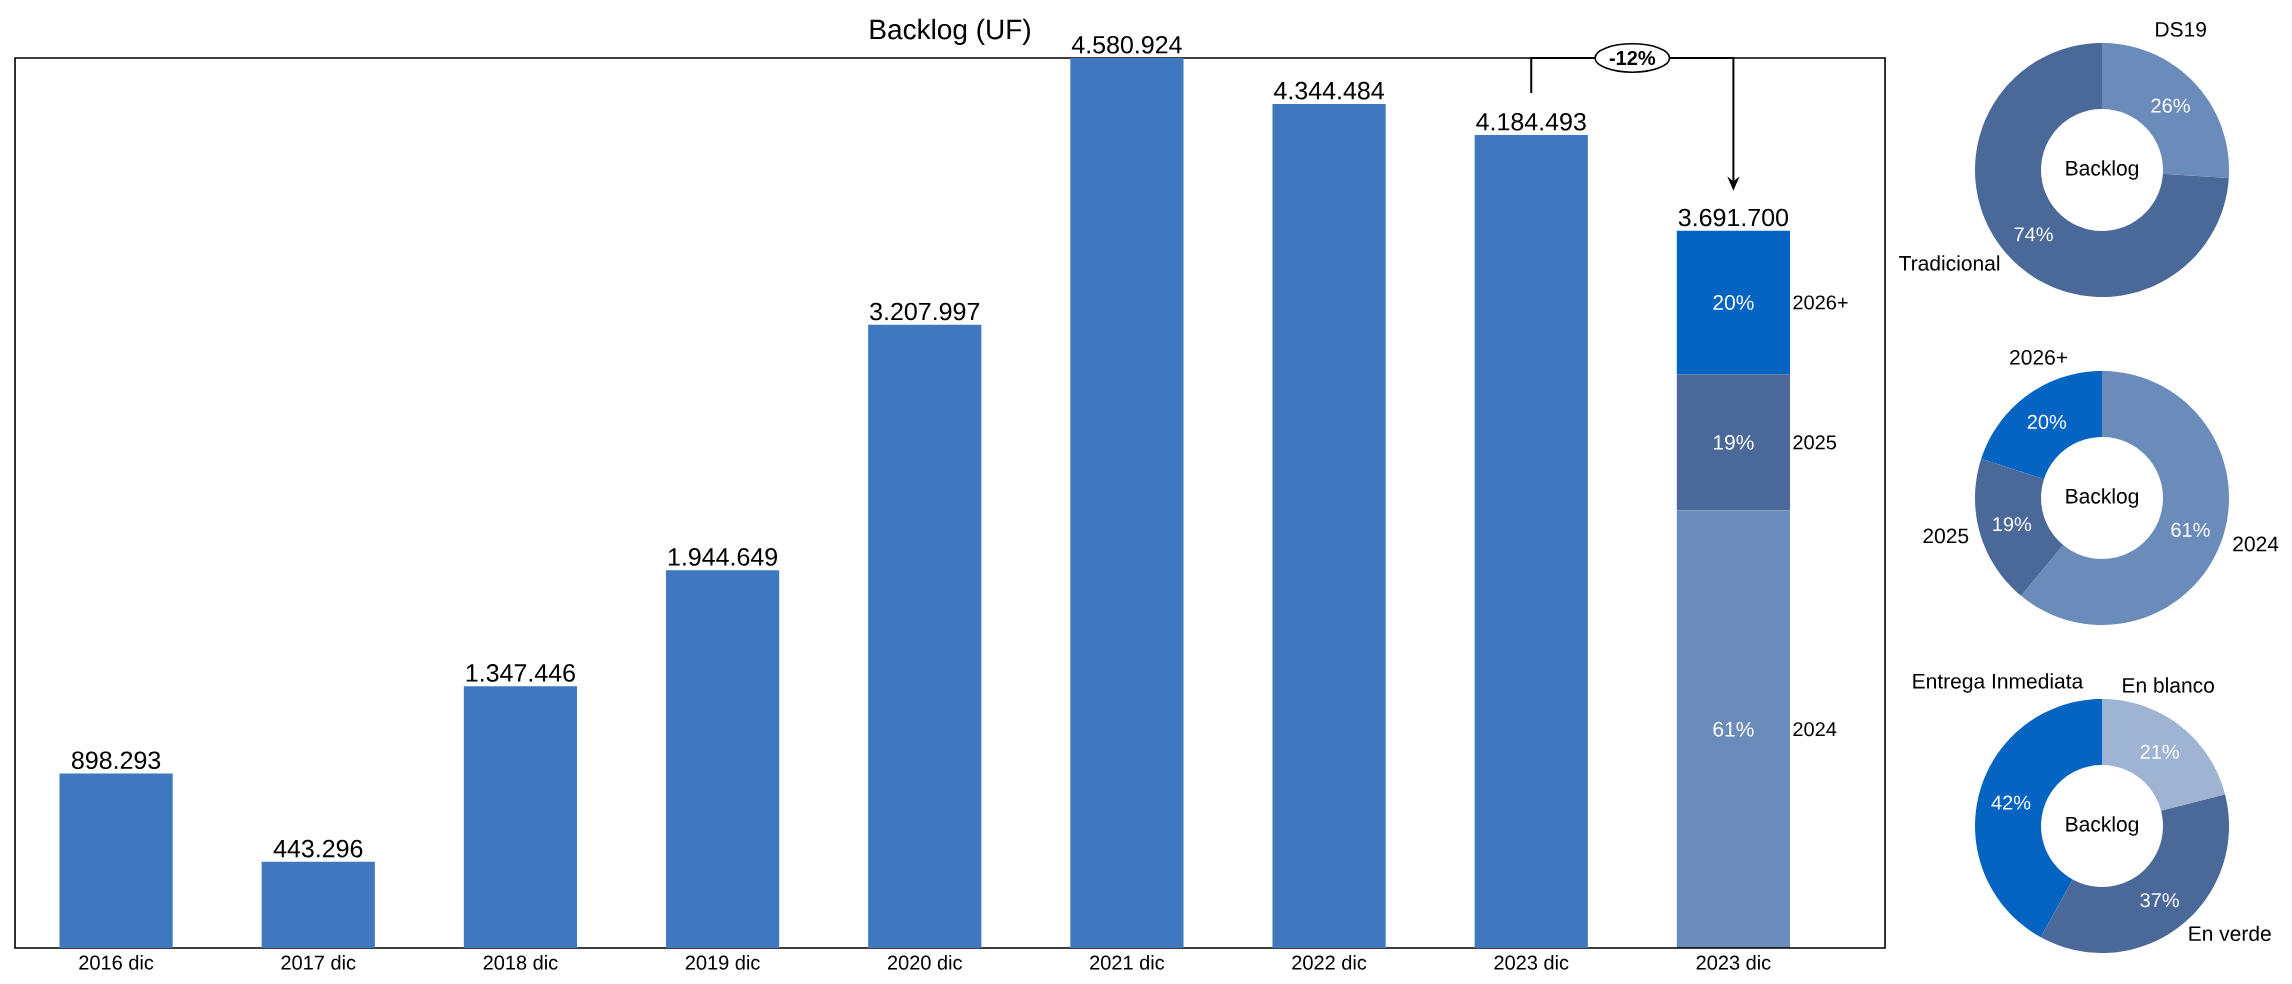 The width and height of the screenshot is (2292, 984). Describe the element at coordinates (925, 311) in the screenshot. I see `data-label: 3.207.997` at that location.